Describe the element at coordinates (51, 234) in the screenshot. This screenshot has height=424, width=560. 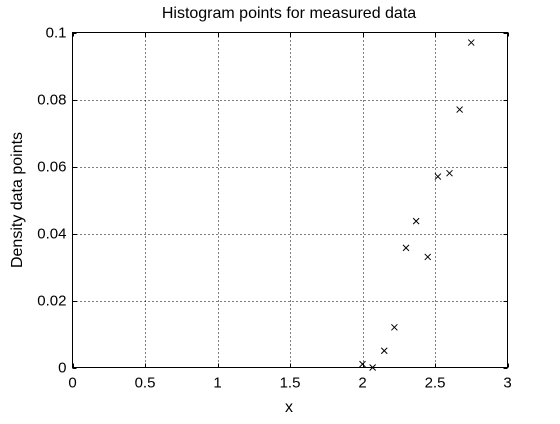
I see `y-tick-label: 0.04` at that location.